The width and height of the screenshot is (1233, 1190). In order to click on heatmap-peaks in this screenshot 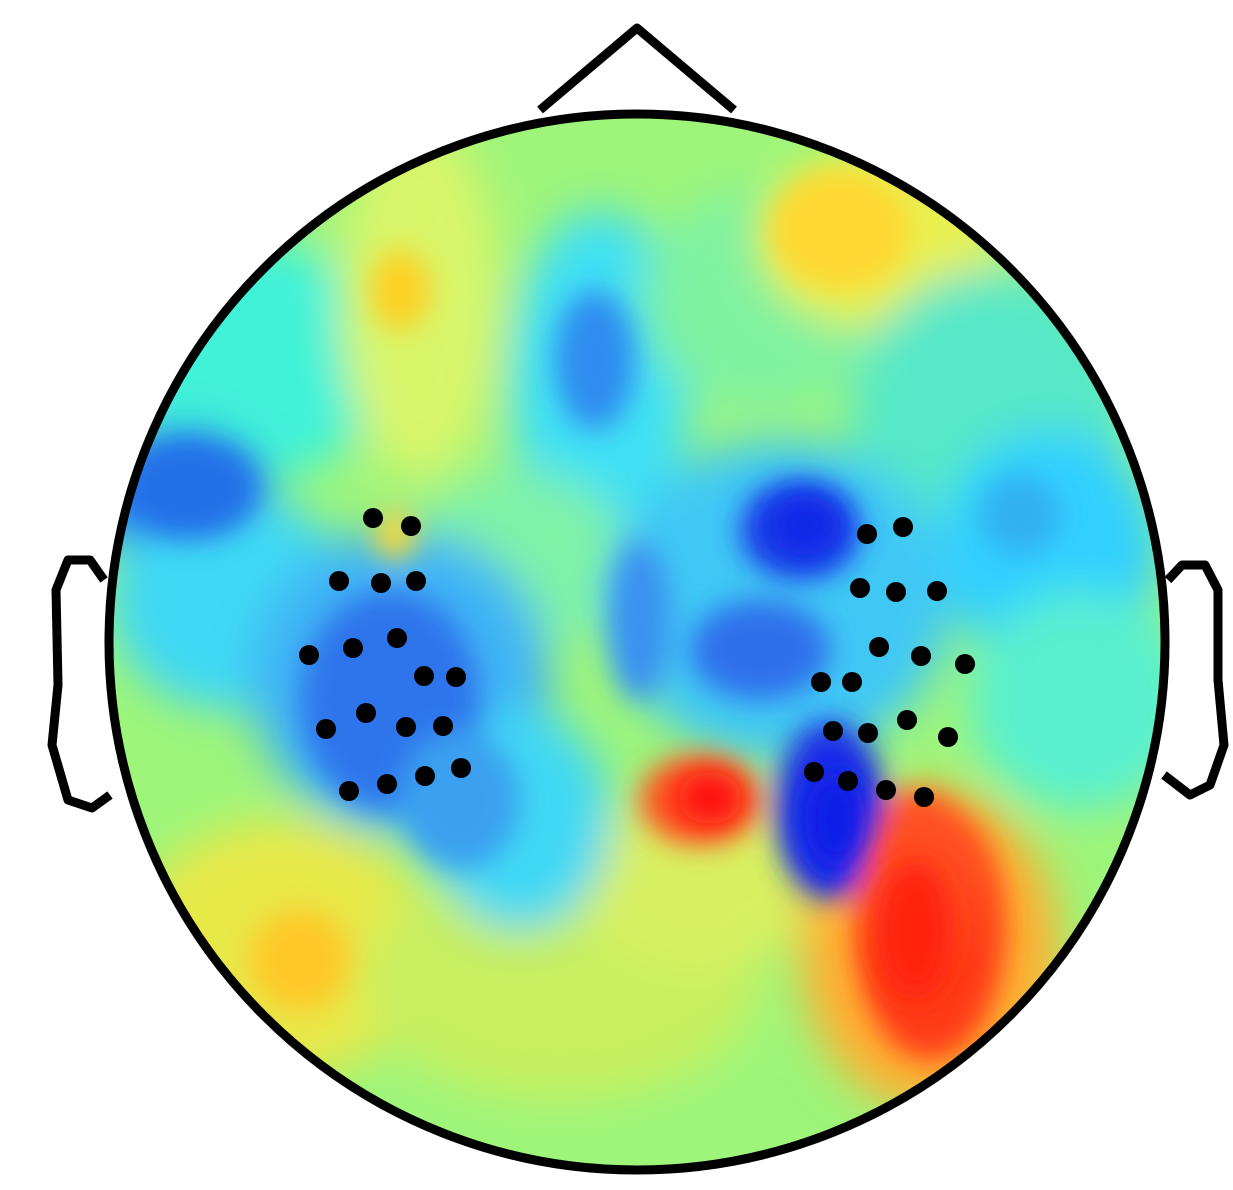, I will do `click(816, 747)`.